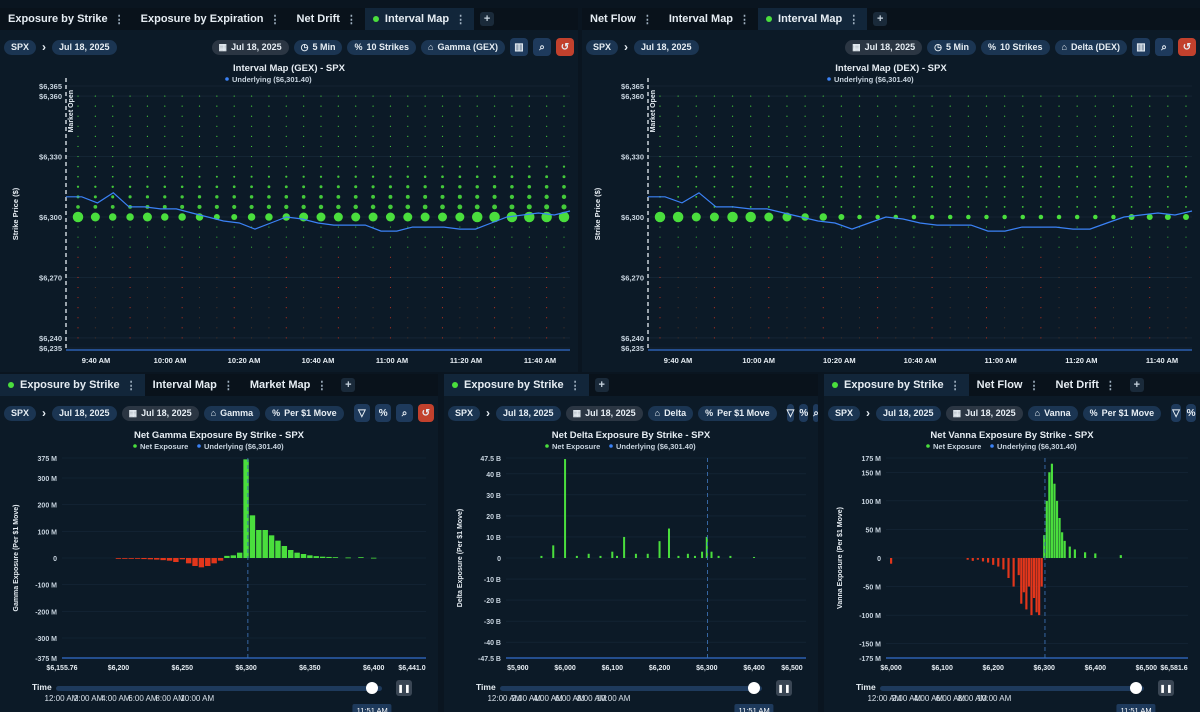 The width and height of the screenshot is (1200, 712). What do you see at coordinates (289, 385) in the screenshot?
I see `tab: Market Map ⋮` at bounding box center [289, 385].